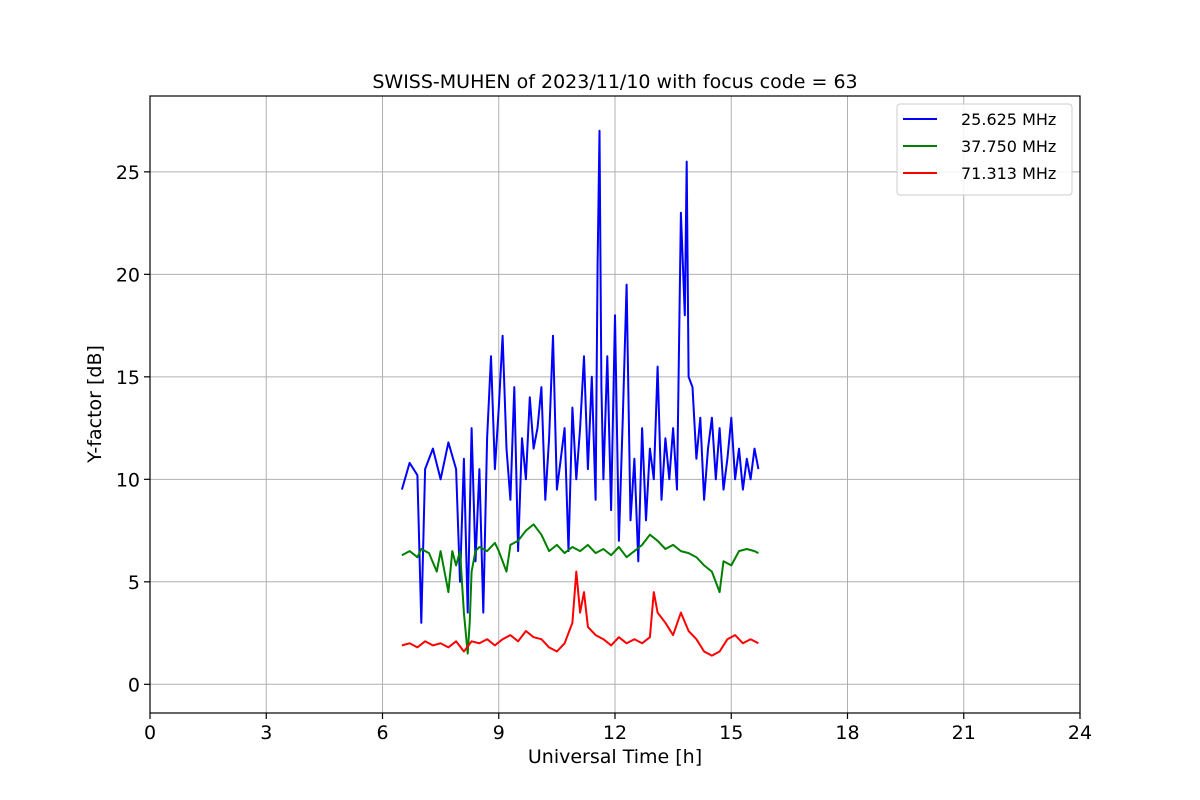 The height and width of the screenshot is (800, 1200). What do you see at coordinates (1080, 733) in the screenshot?
I see `x-tick-label: 24` at bounding box center [1080, 733].